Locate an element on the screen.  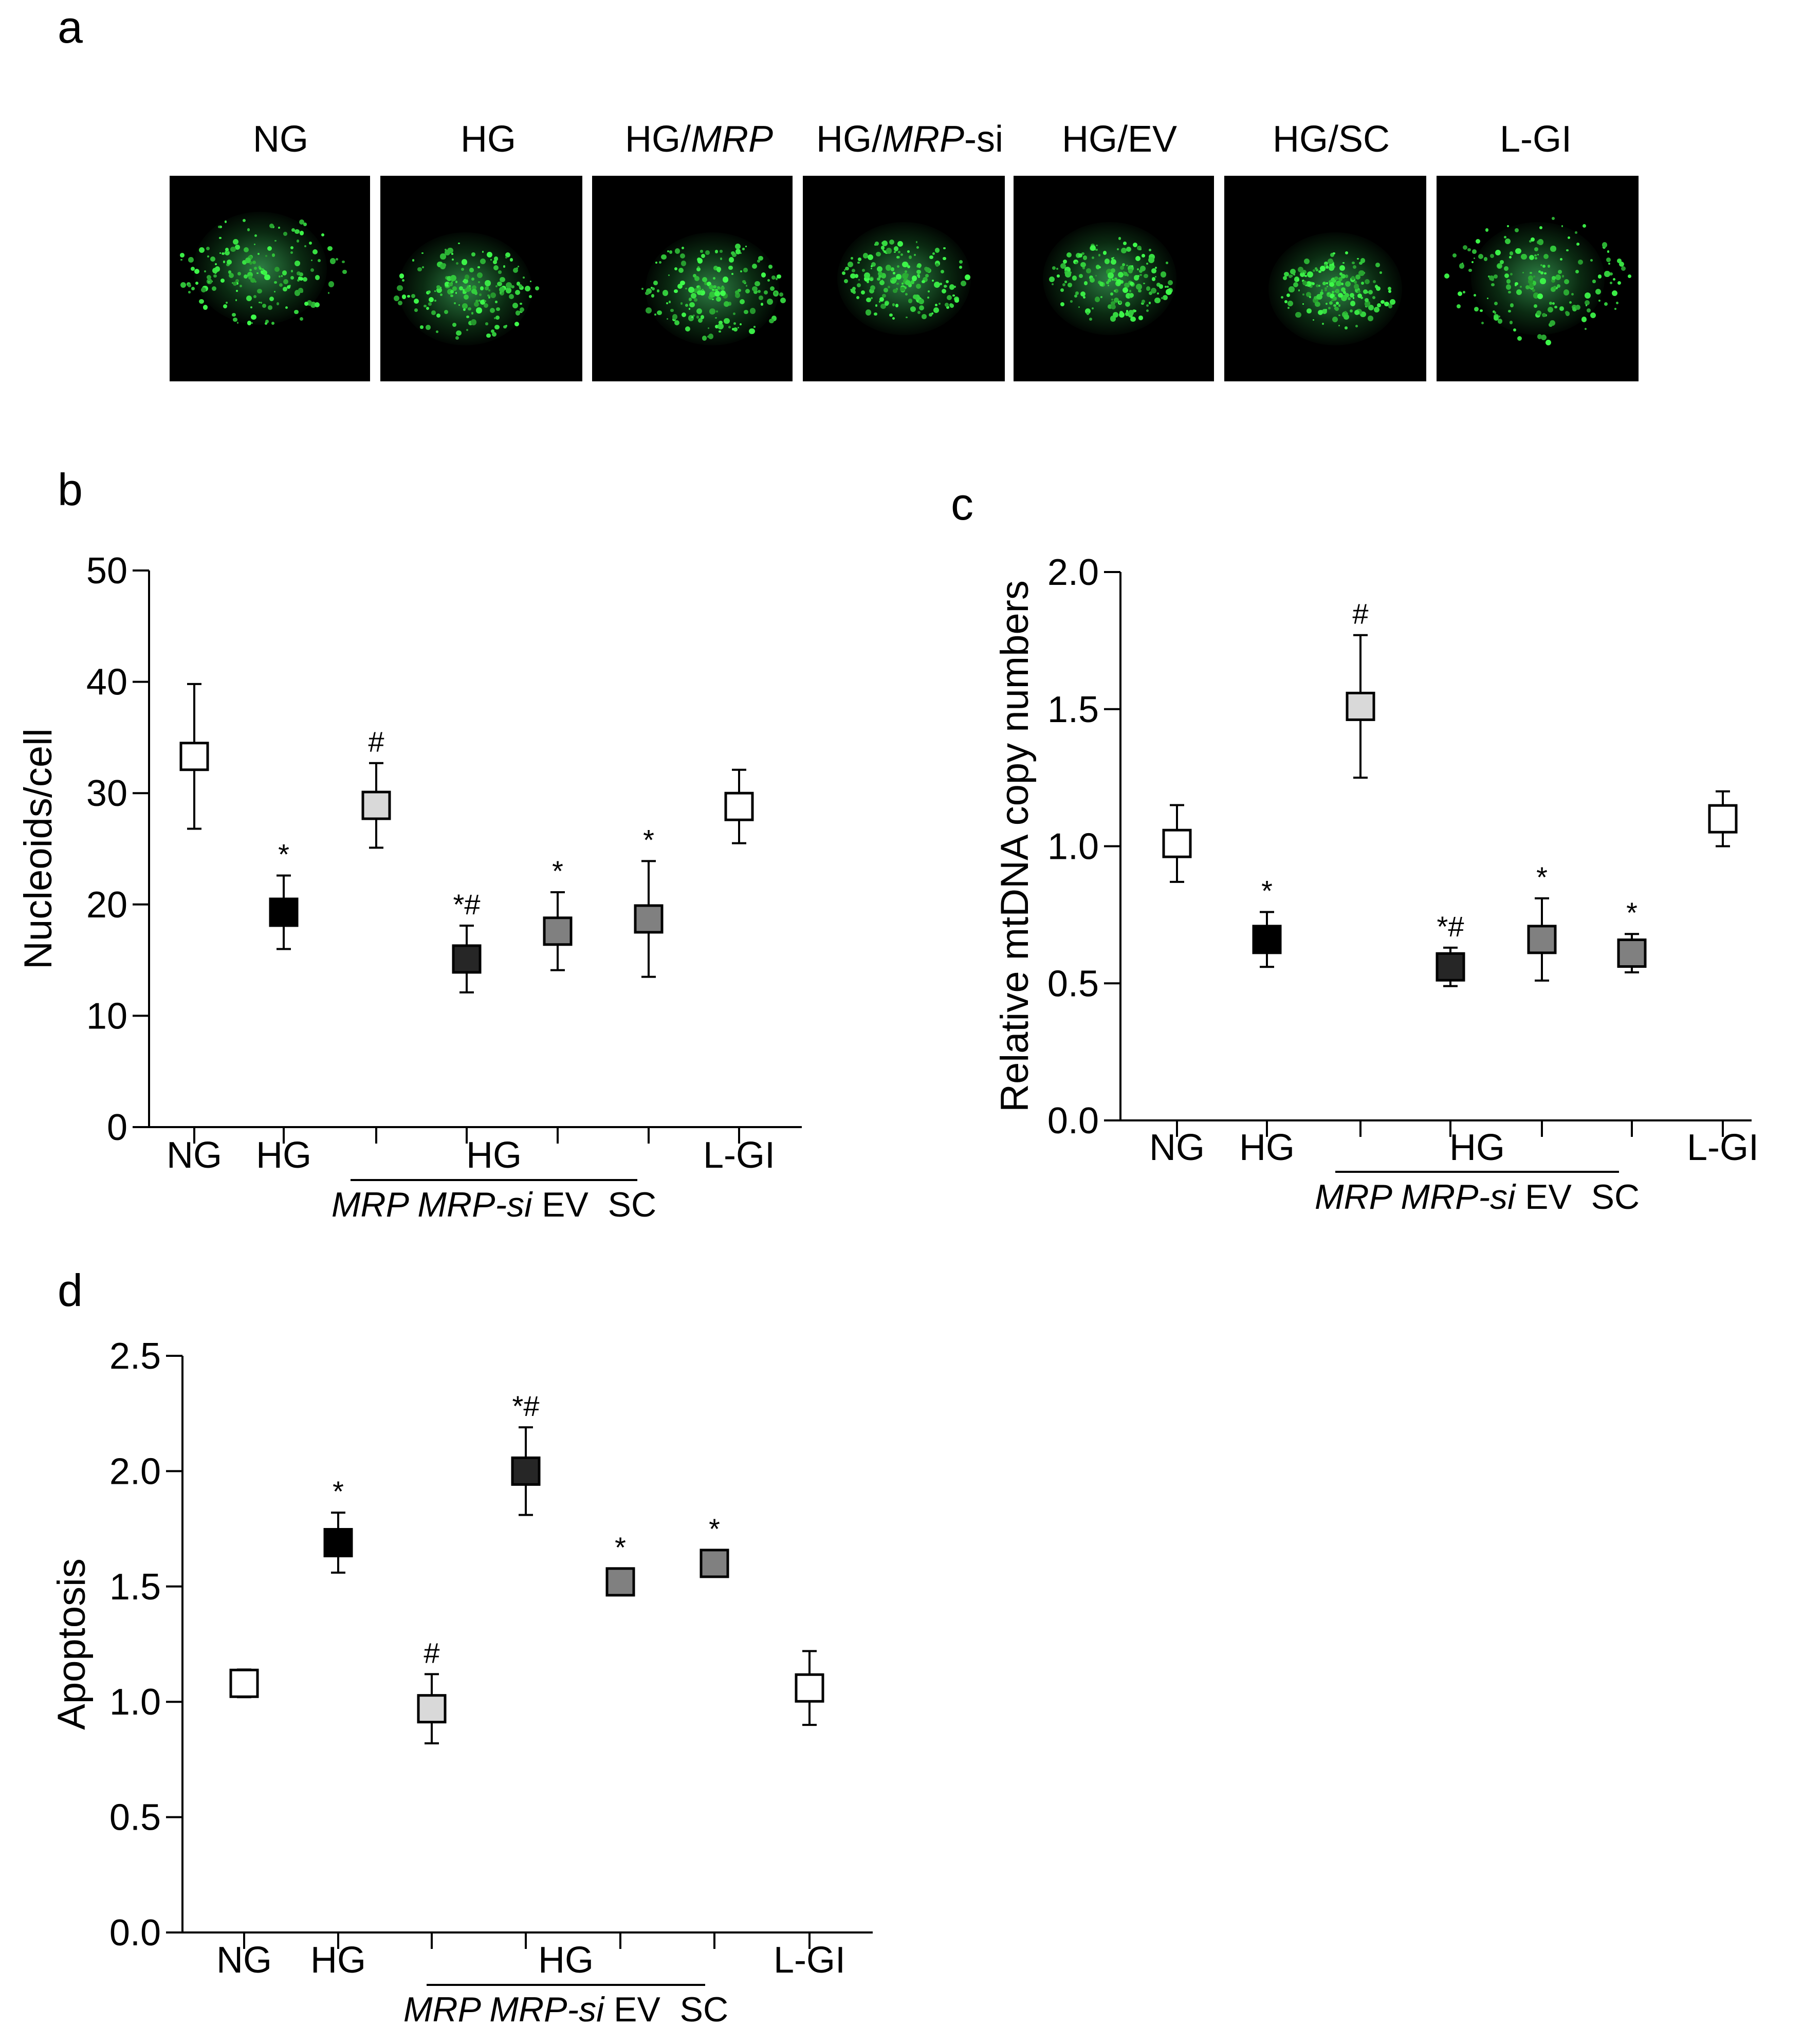
data-point-l-gi is located at coordinates (739, 806).